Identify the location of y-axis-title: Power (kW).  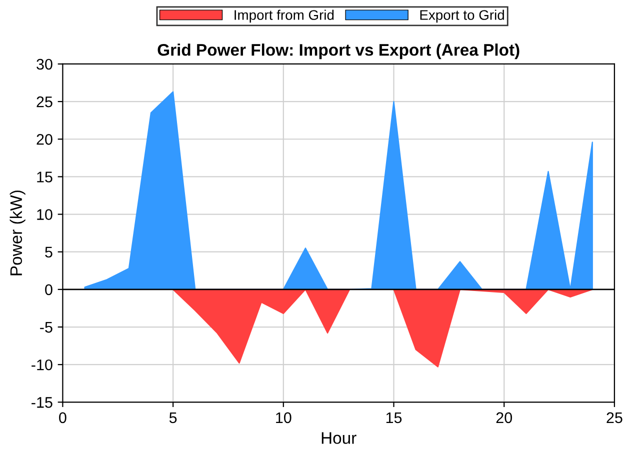
(18, 233).